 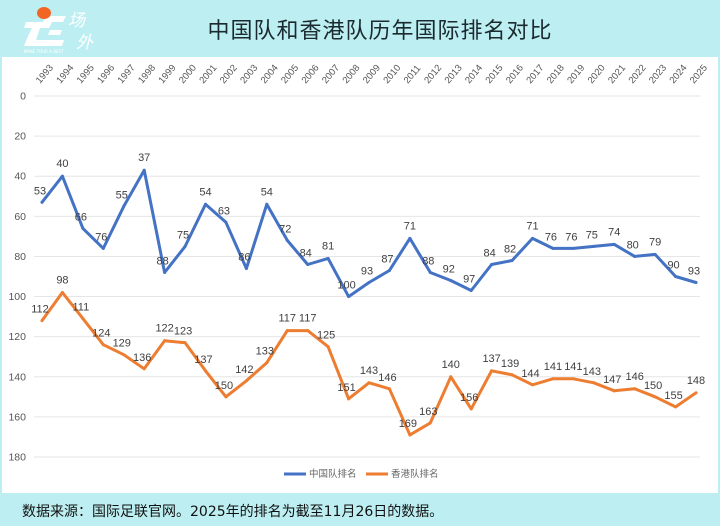 What do you see at coordinates (311, 74) in the screenshot?
I see `x-tick-label: 2006` at bounding box center [311, 74].